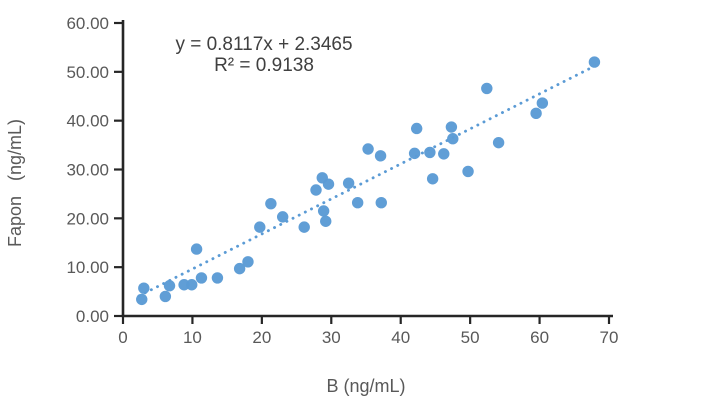  I want to click on y-tick-label: 10.00, so click(87, 267).